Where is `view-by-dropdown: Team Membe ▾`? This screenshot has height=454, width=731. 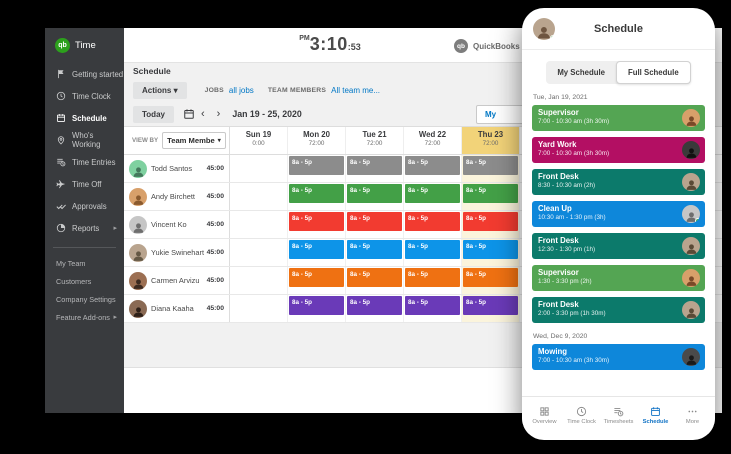
view-by-dropdown: Team Membe ▾ is located at coordinates (194, 140).